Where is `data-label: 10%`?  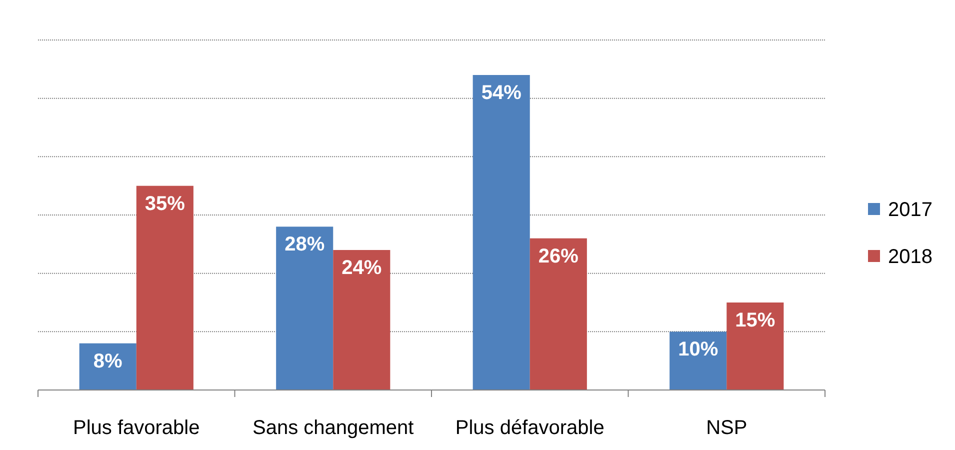 data-label: 10% is located at coordinates (698, 349).